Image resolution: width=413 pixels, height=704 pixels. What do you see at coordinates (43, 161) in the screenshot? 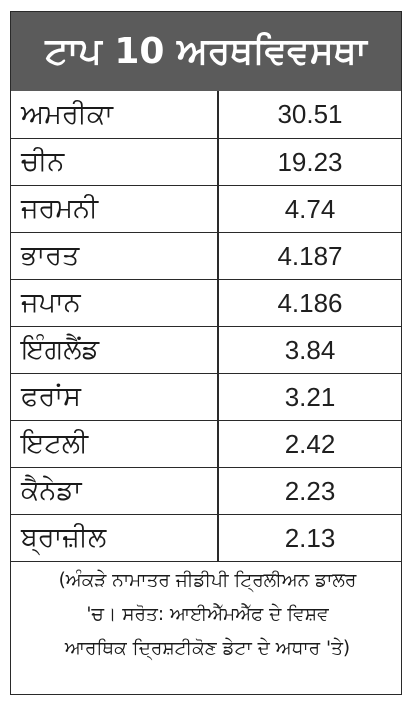
I see `country-name: ਚੀਨ` at bounding box center [43, 161].